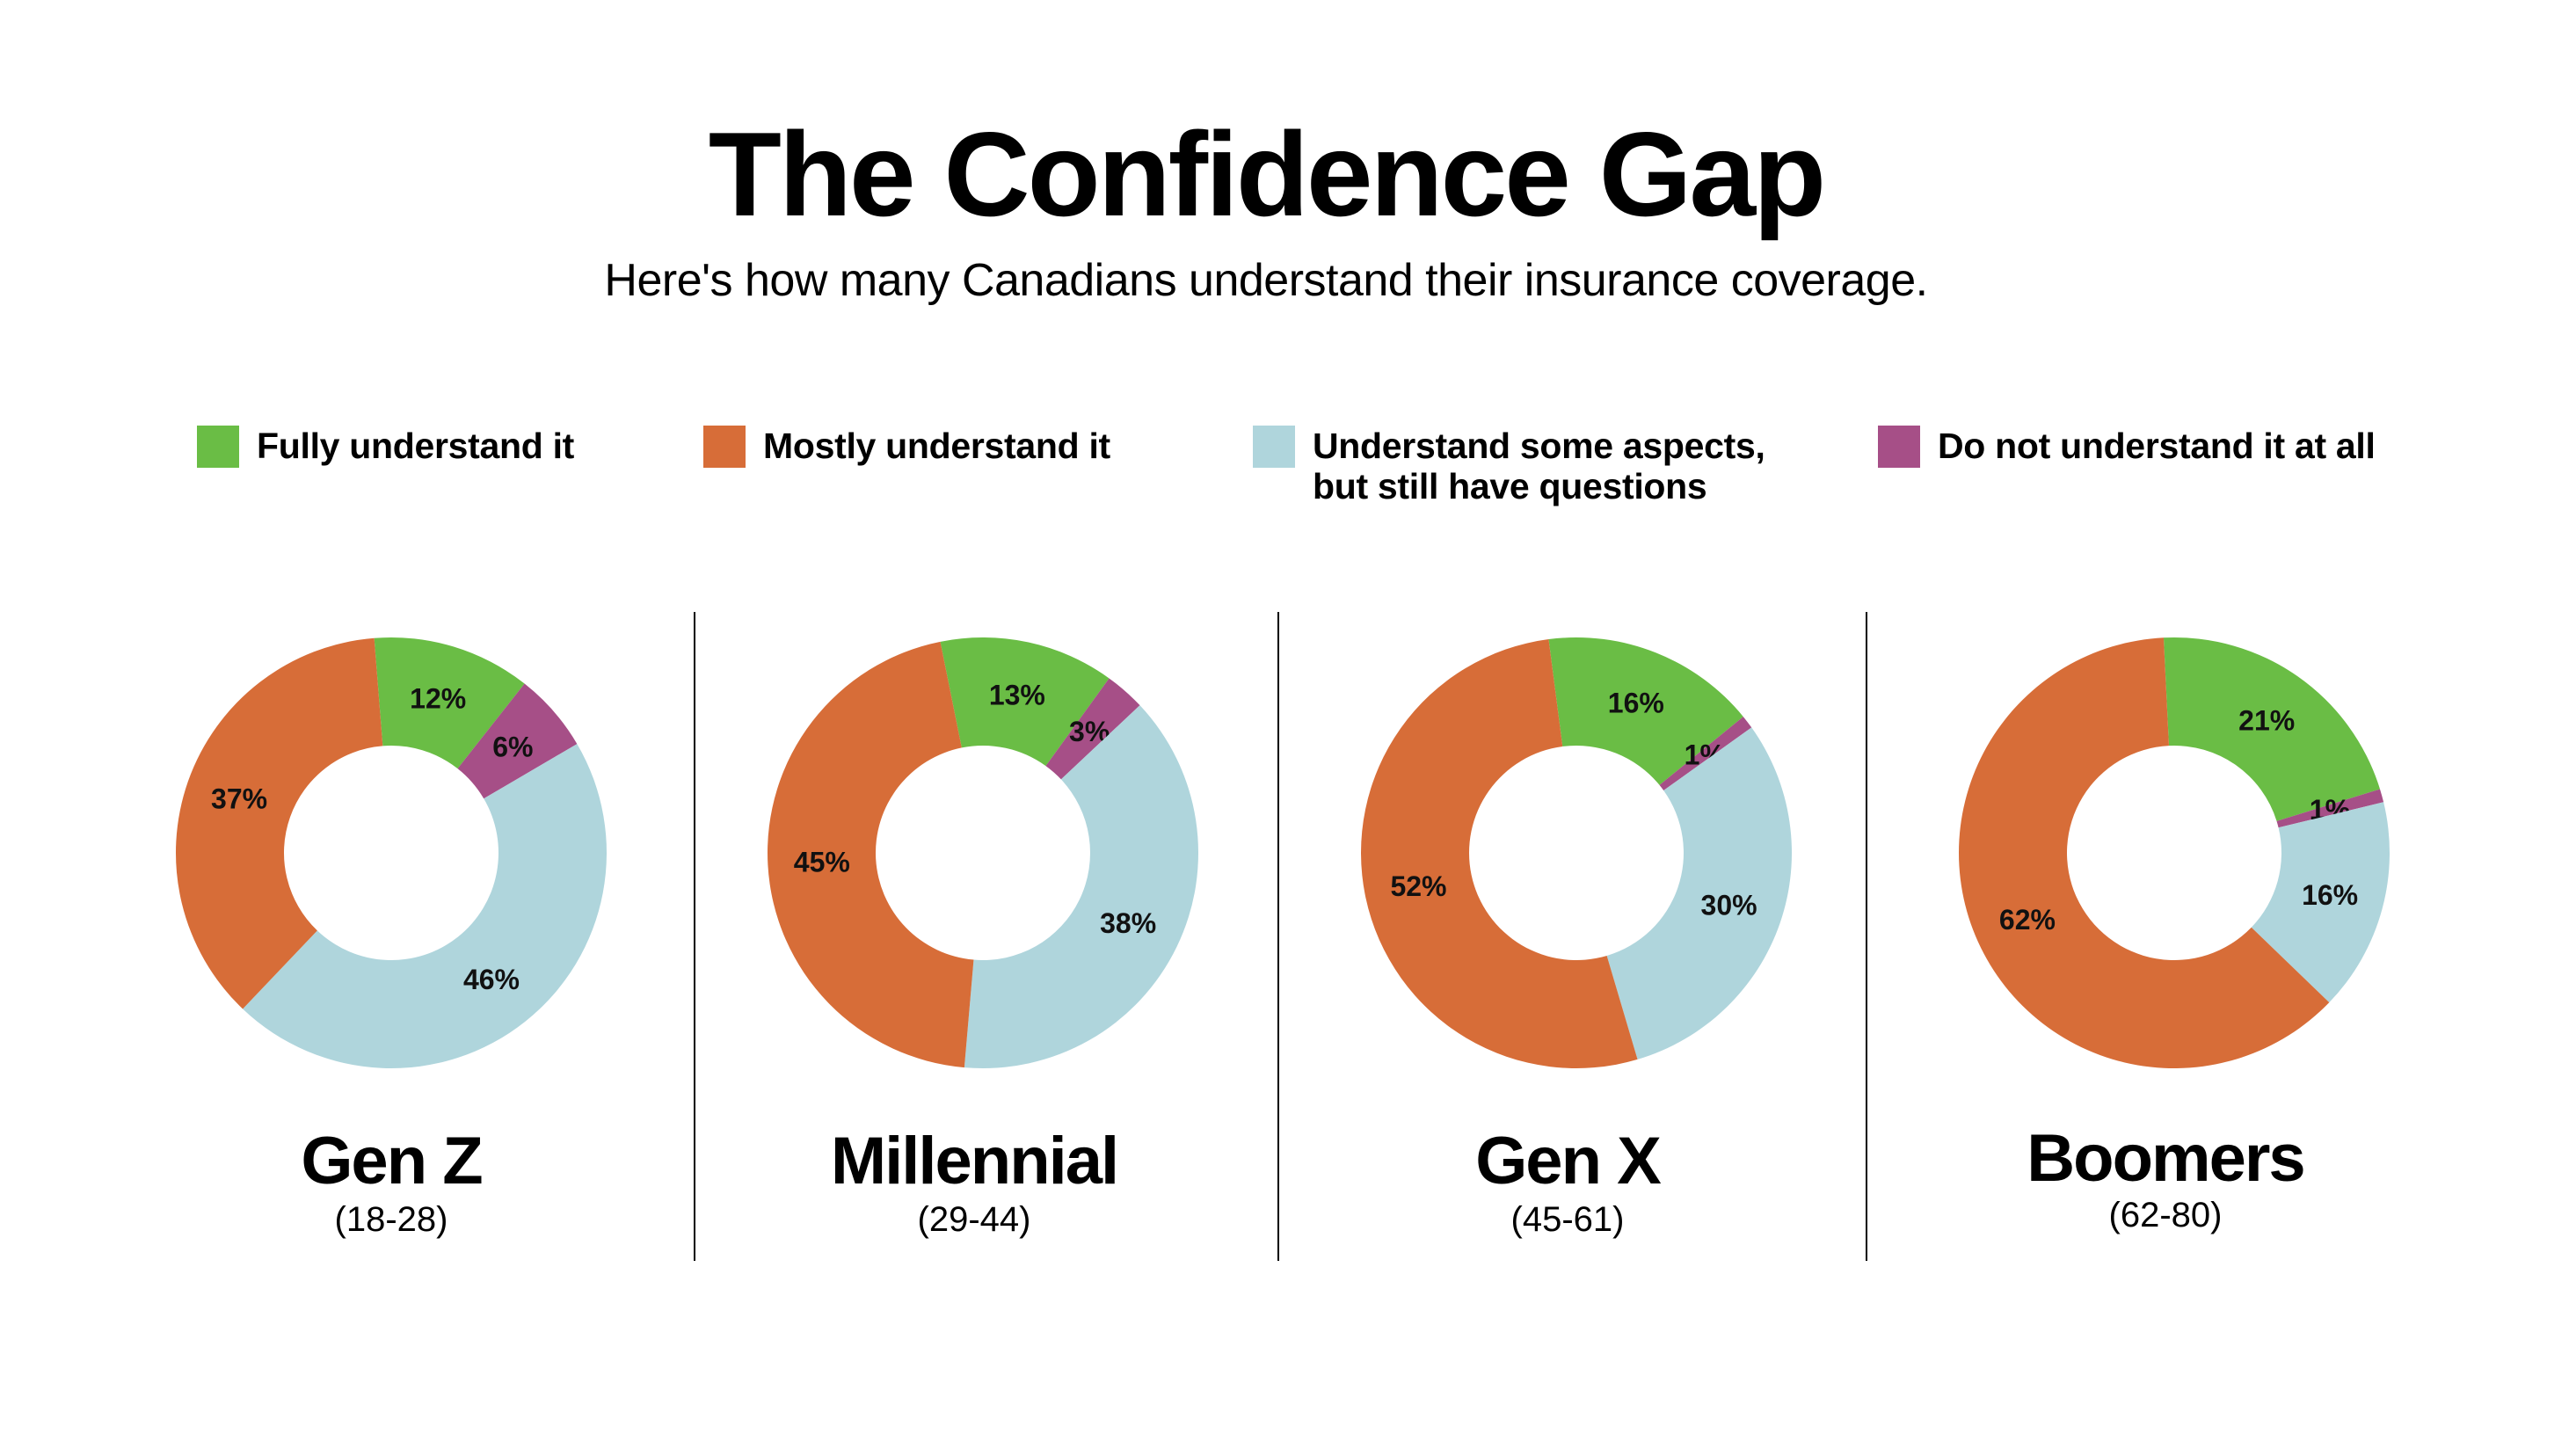 This screenshot has width=2576, height=1449. I want to click on legend-label-mostly: Mostly understand it, so click(936, 446).